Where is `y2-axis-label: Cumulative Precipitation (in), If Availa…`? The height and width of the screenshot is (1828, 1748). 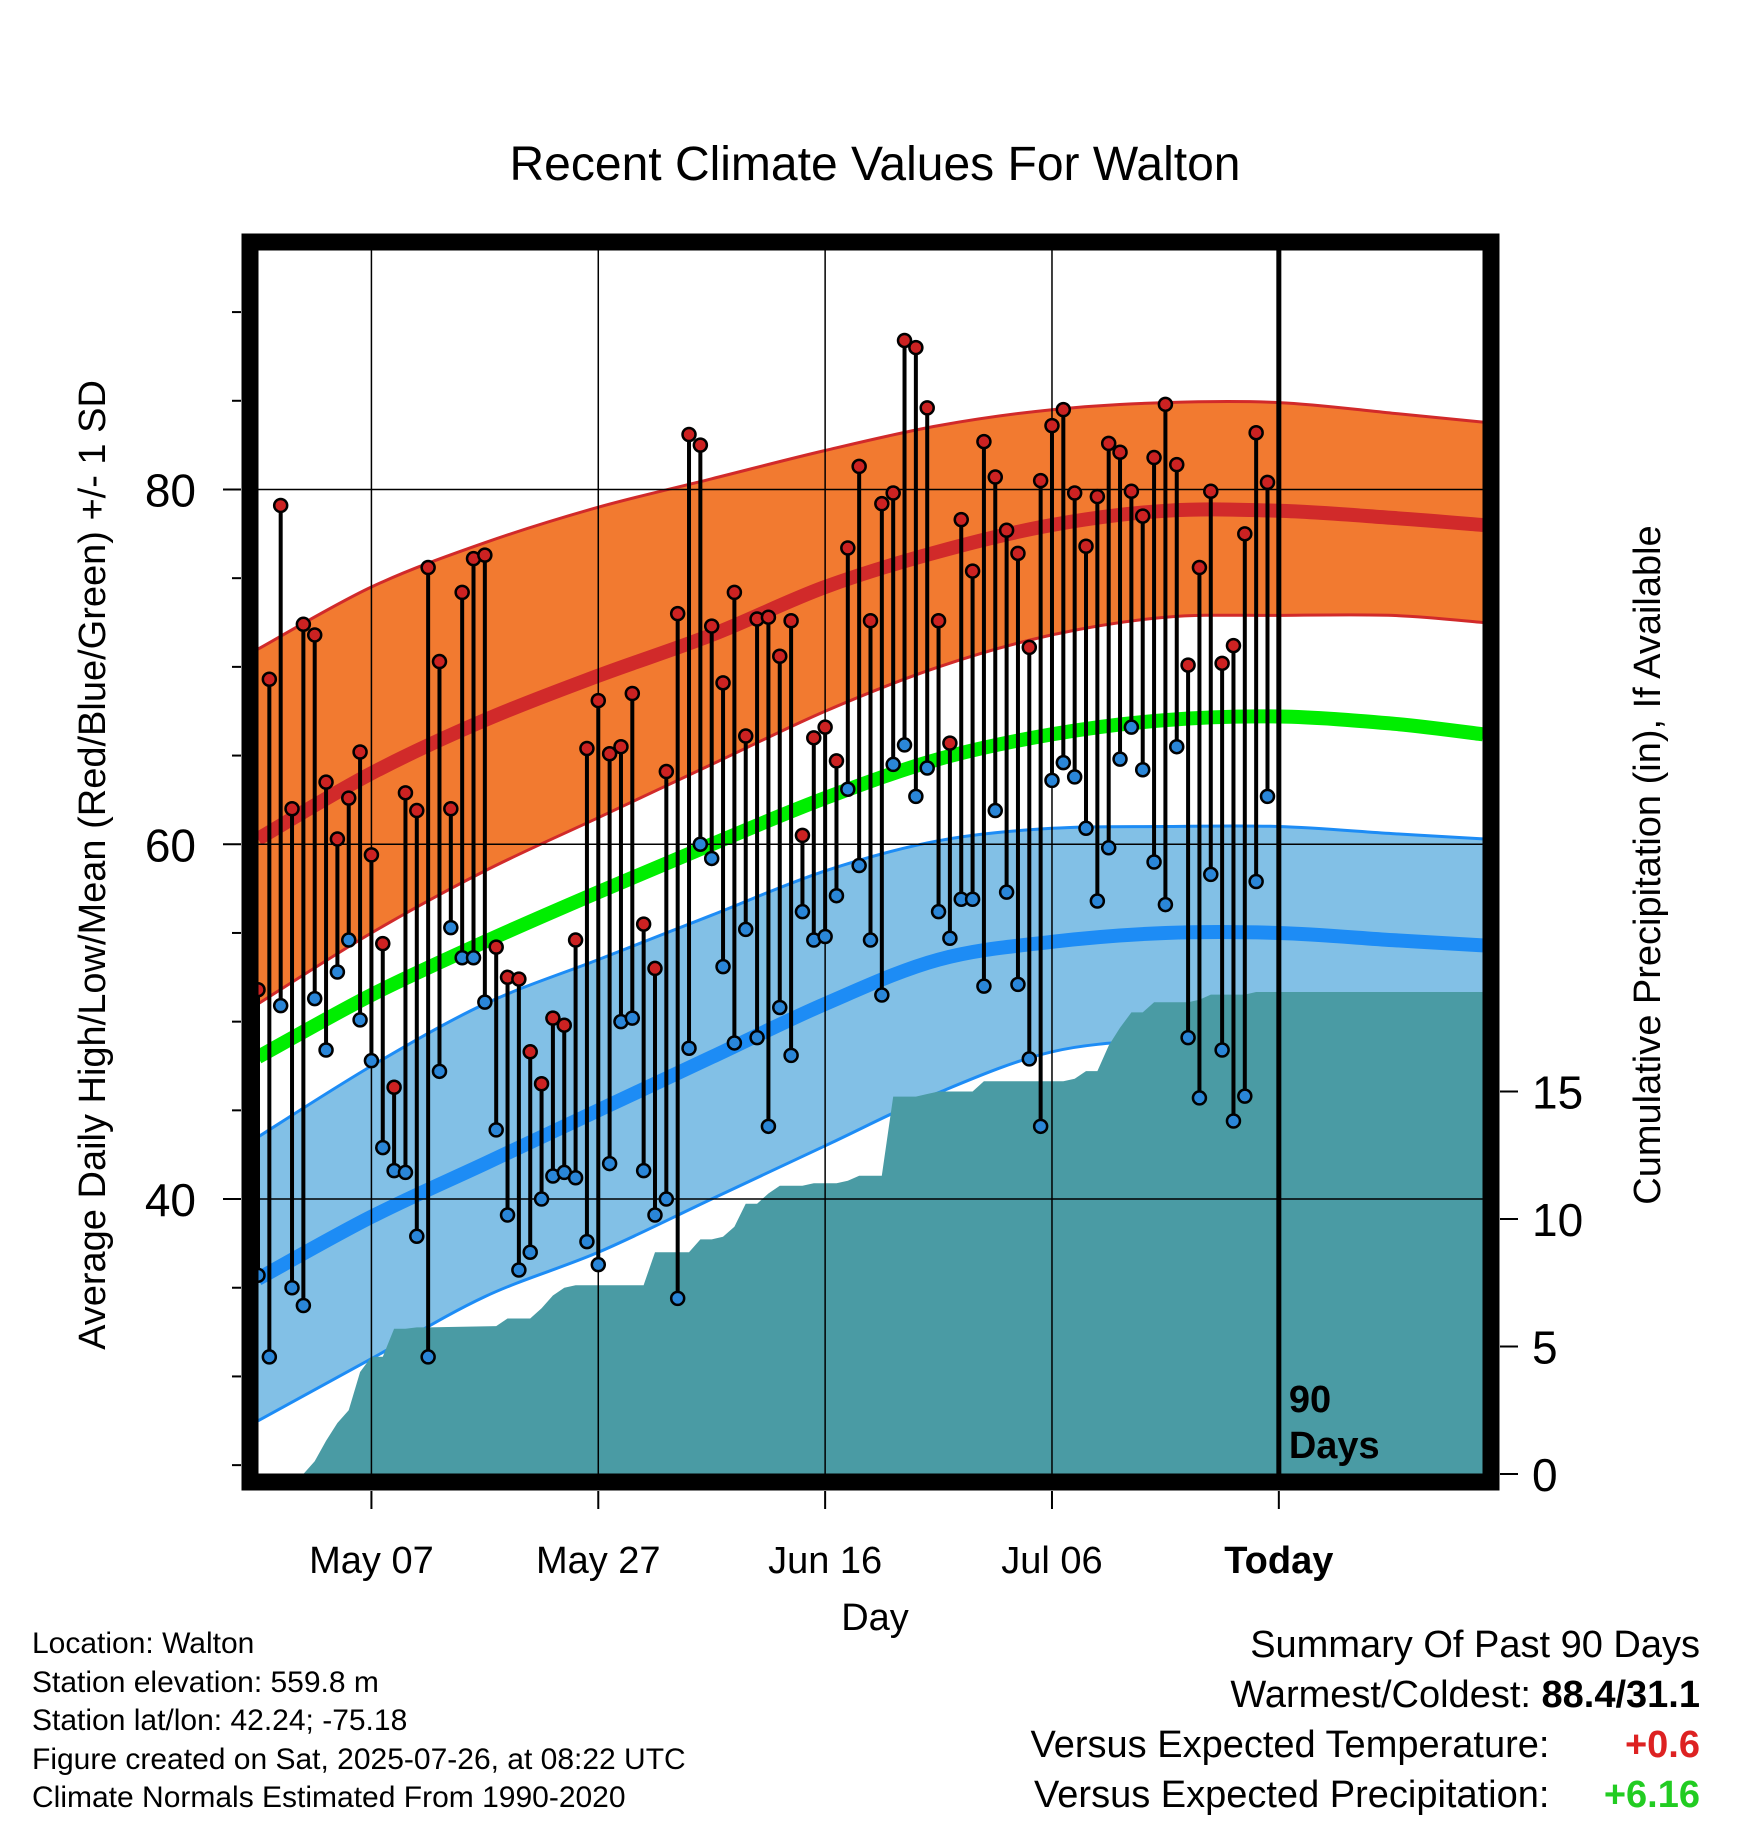 y2-axis-label: Cumulative Precipitation (in), If Availa… is located at coordinates (1648, 864).